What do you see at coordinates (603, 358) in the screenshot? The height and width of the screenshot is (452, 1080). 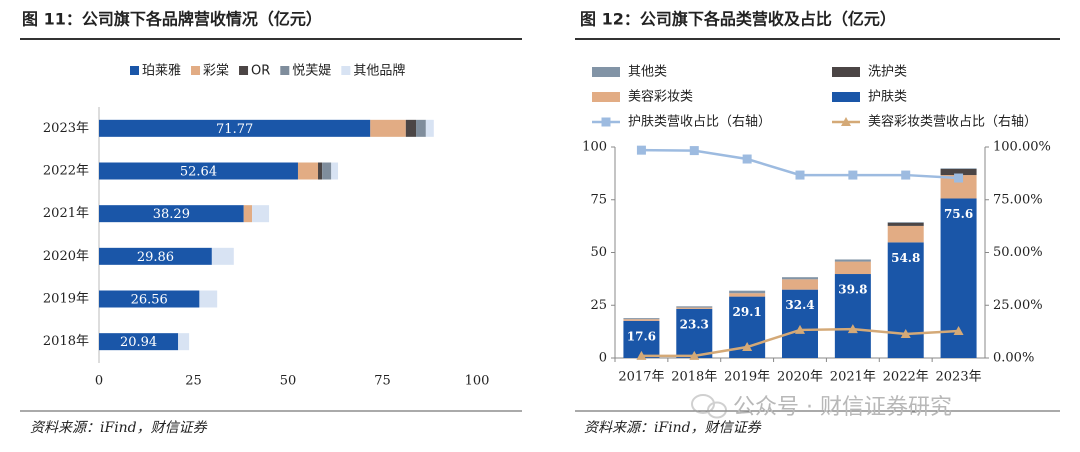 I see `y-tick-label: 0` at bounding box center [603, 358].